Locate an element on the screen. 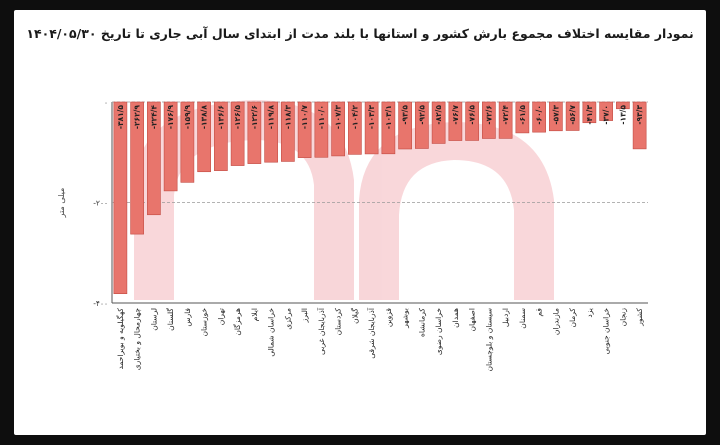 This screenshot has height=445, width=720. category-label: مازندران is located at coordinates (555, 321).